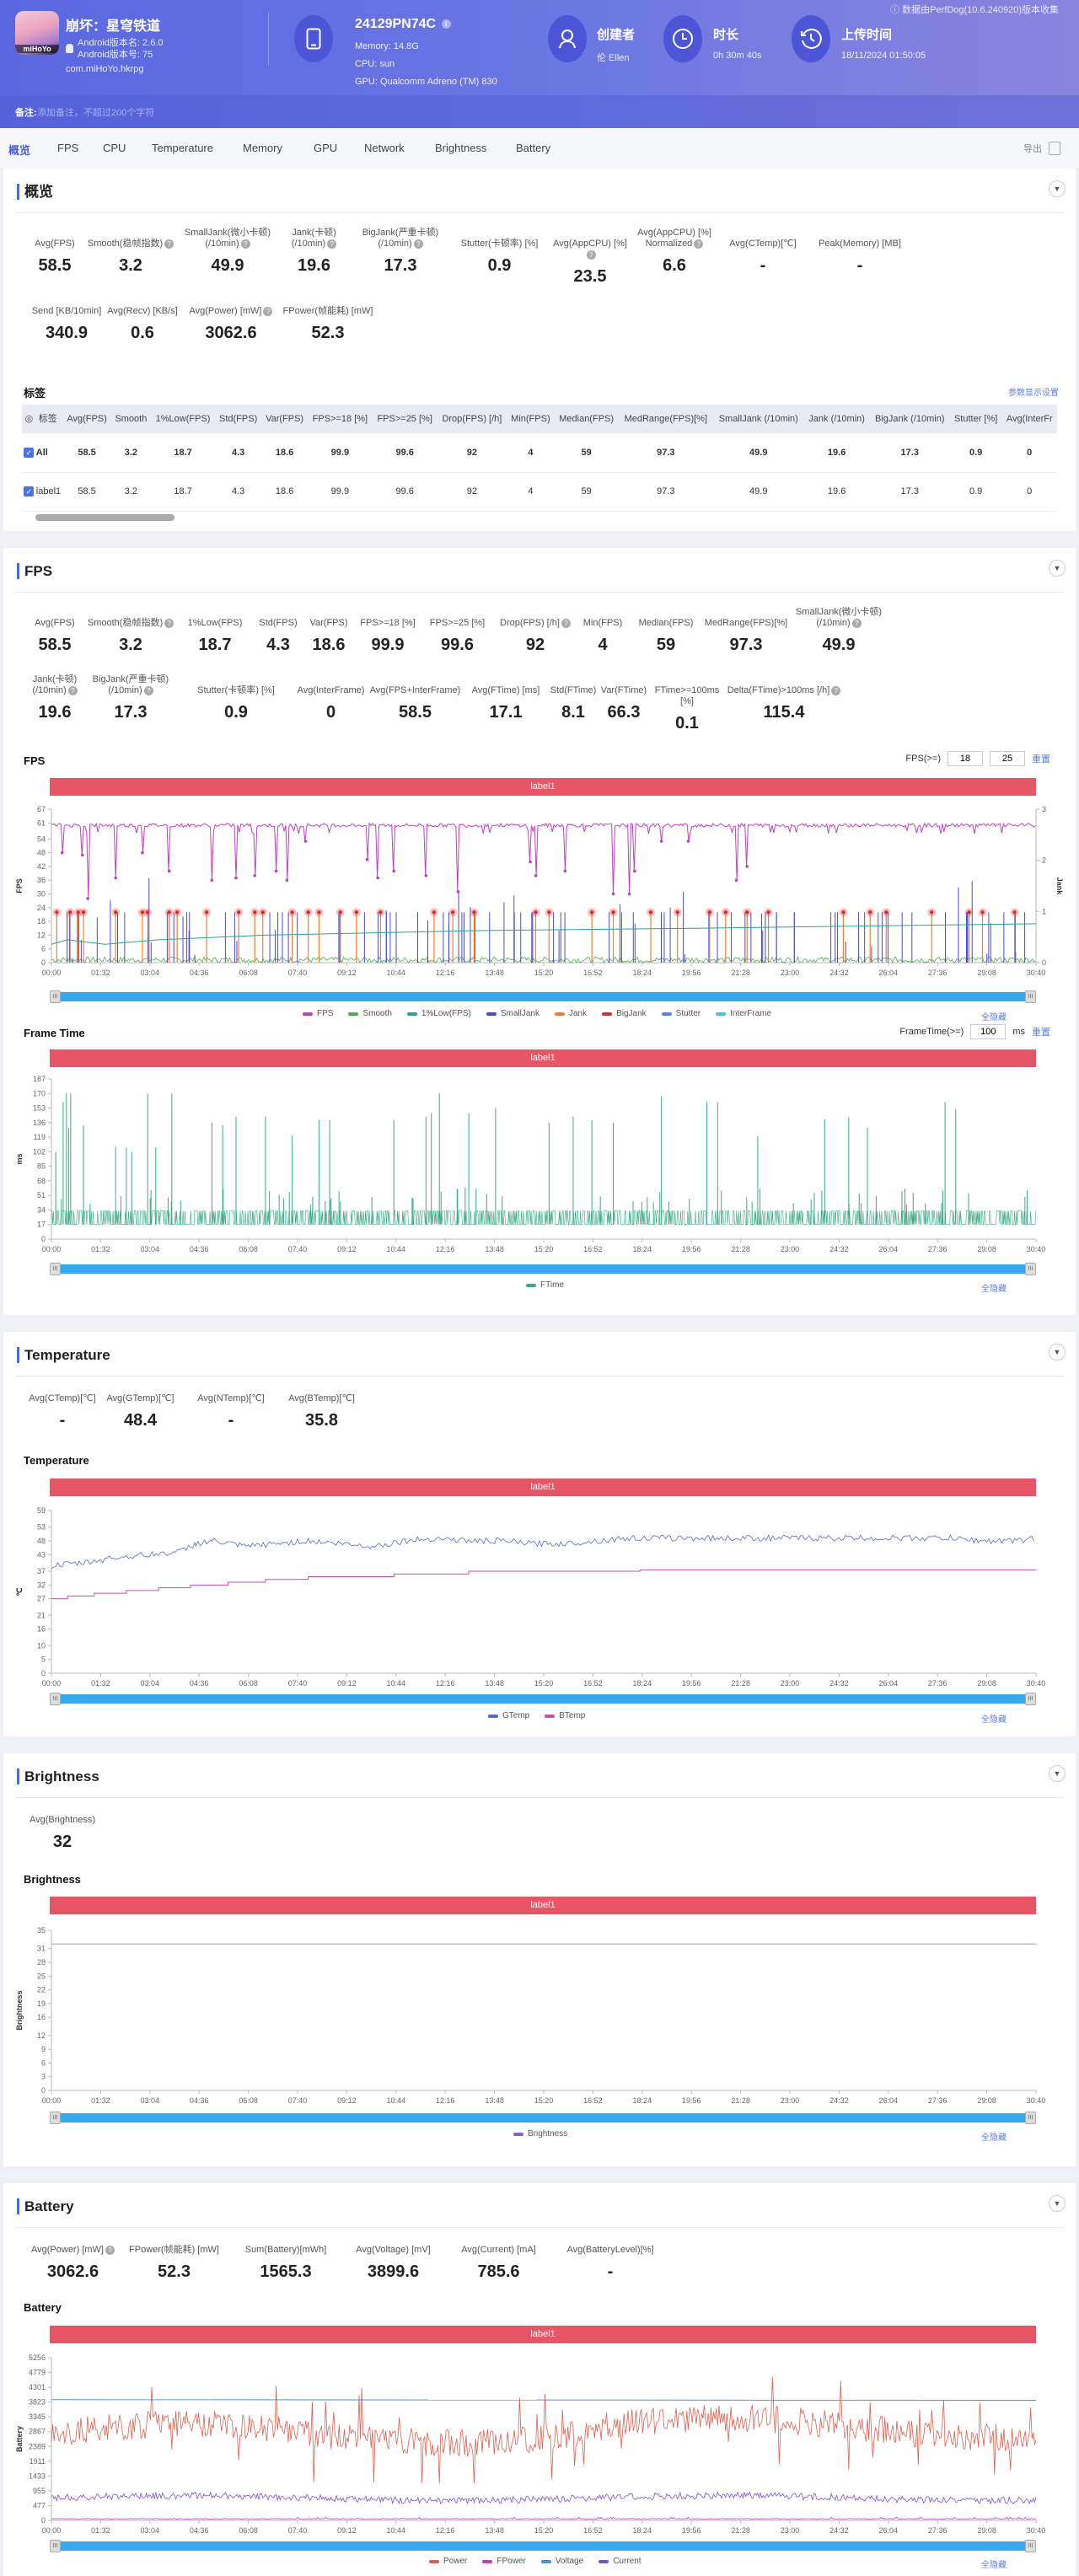 The height and width of the screenshot is (2576, 1079). What do you see at coordinates (508, 1715) in the screenshot?
I see `legend-item: GTemp` at bounding box center [508, 1715].